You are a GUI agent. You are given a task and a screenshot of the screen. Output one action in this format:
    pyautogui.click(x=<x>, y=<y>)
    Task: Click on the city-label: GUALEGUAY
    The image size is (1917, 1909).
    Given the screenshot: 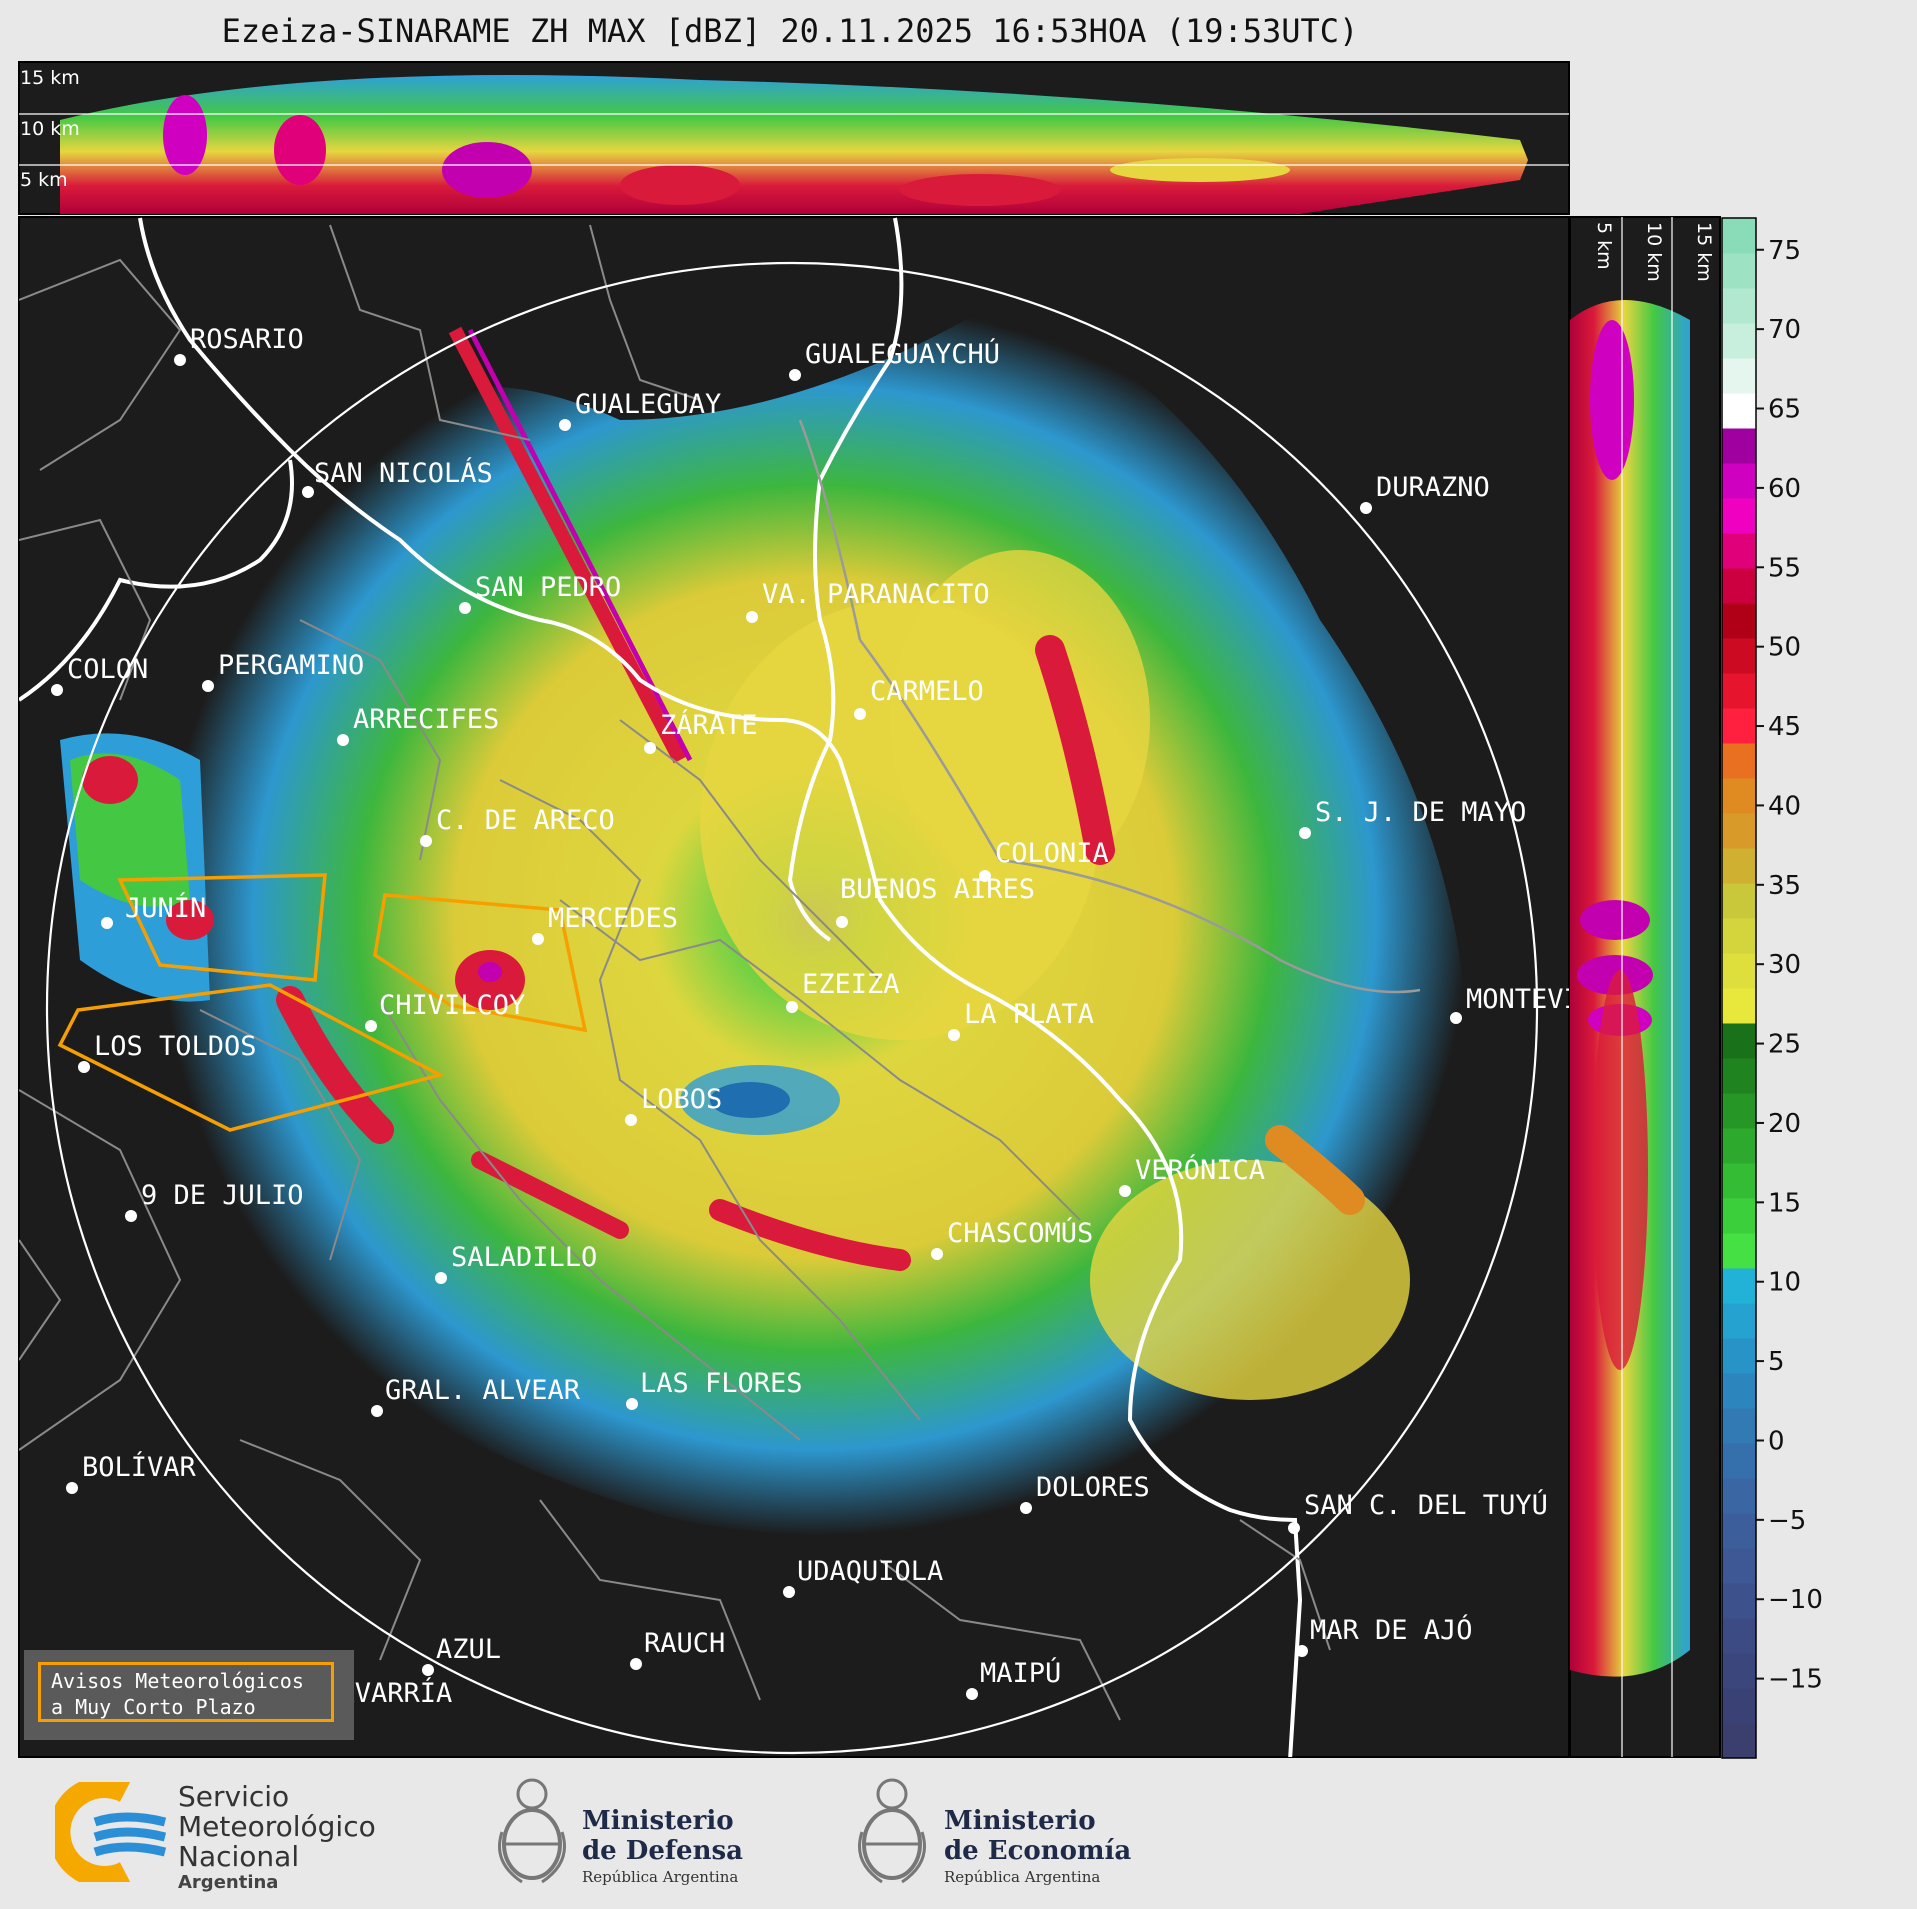 What is the action you would take?
    pyautogui.click(x=648, y=404)
    